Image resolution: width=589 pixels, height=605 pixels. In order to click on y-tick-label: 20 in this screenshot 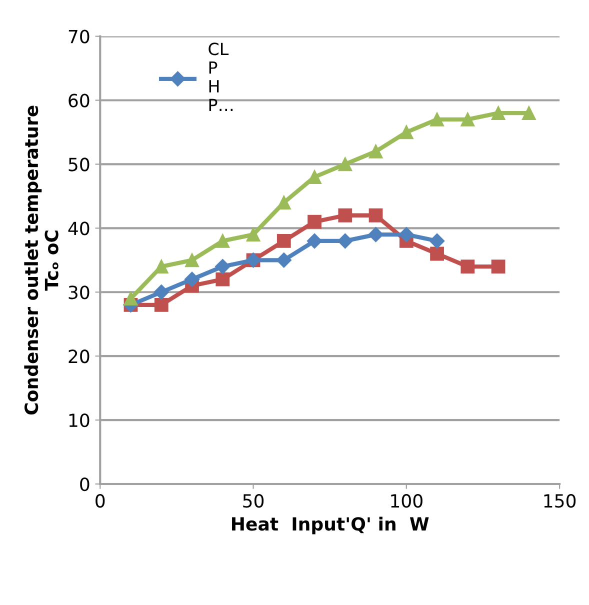, I will do `click(79, 357)`.